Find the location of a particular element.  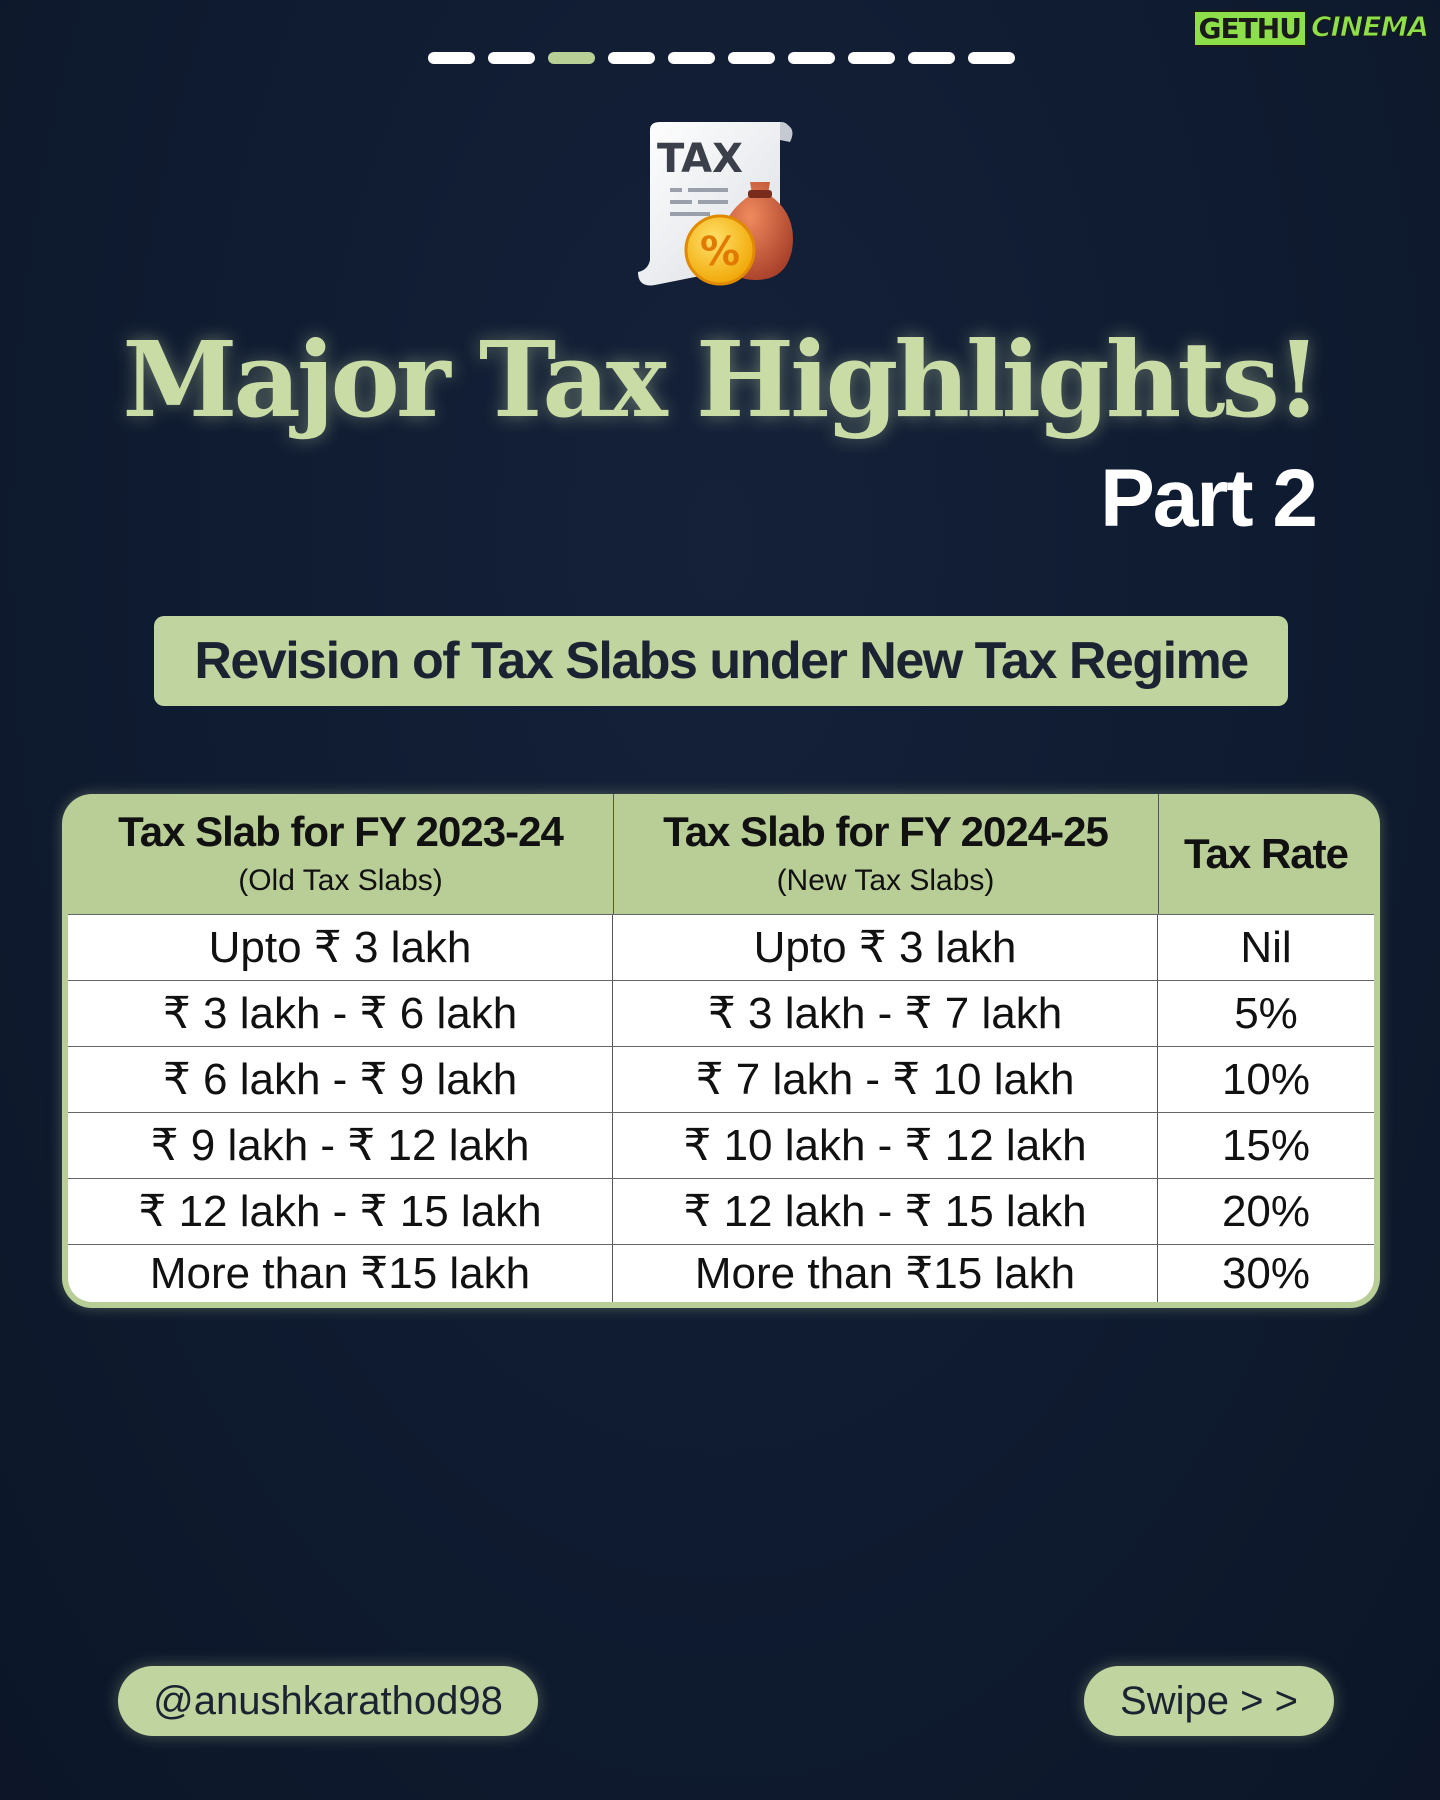

watermark-logo: GETHU CINEMA is located at coordinates (1312, 28).